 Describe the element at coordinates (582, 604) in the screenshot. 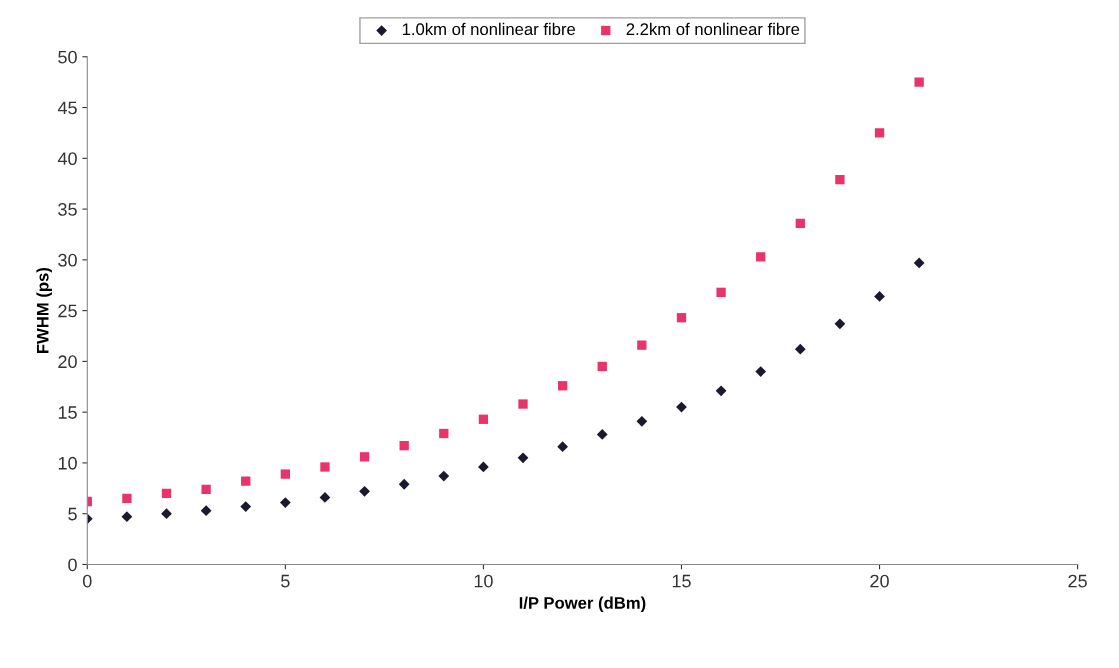

I see `x-axis-title: I/P Power (dBm)` at that location.